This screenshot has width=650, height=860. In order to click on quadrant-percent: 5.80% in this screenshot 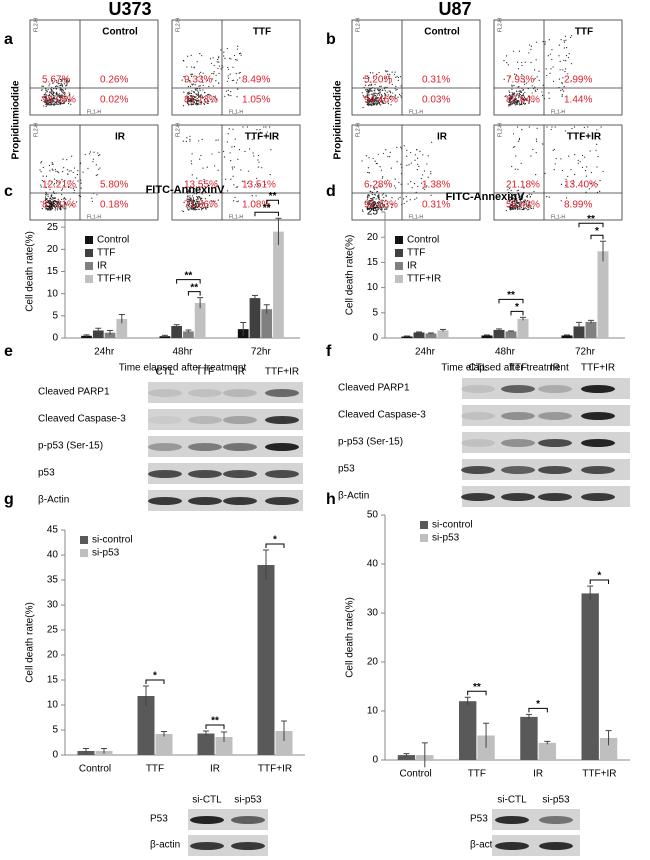, I will do `click(114, 185)`.